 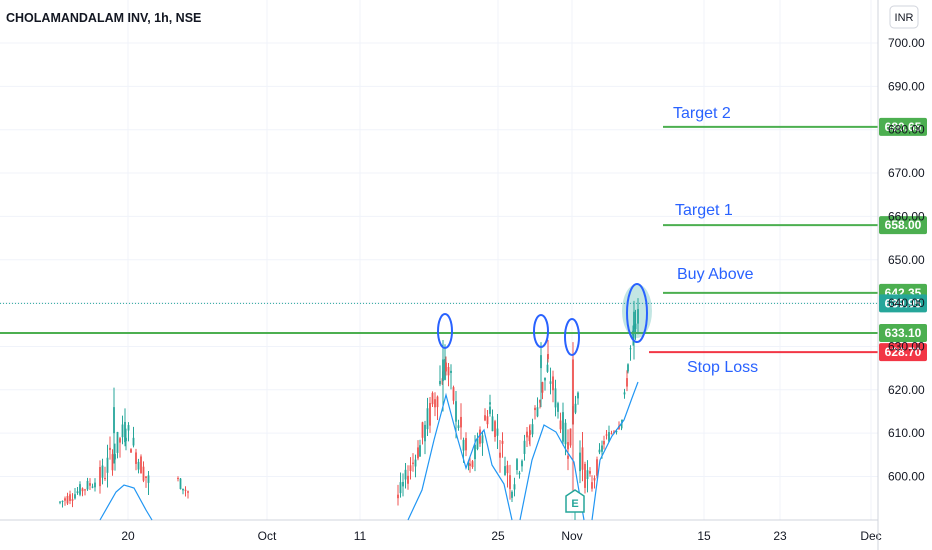 What do you see at coordinates (903, 127) in the screenshot?
I see `level-price-label: 680.65` at bounding box center [903, 127].